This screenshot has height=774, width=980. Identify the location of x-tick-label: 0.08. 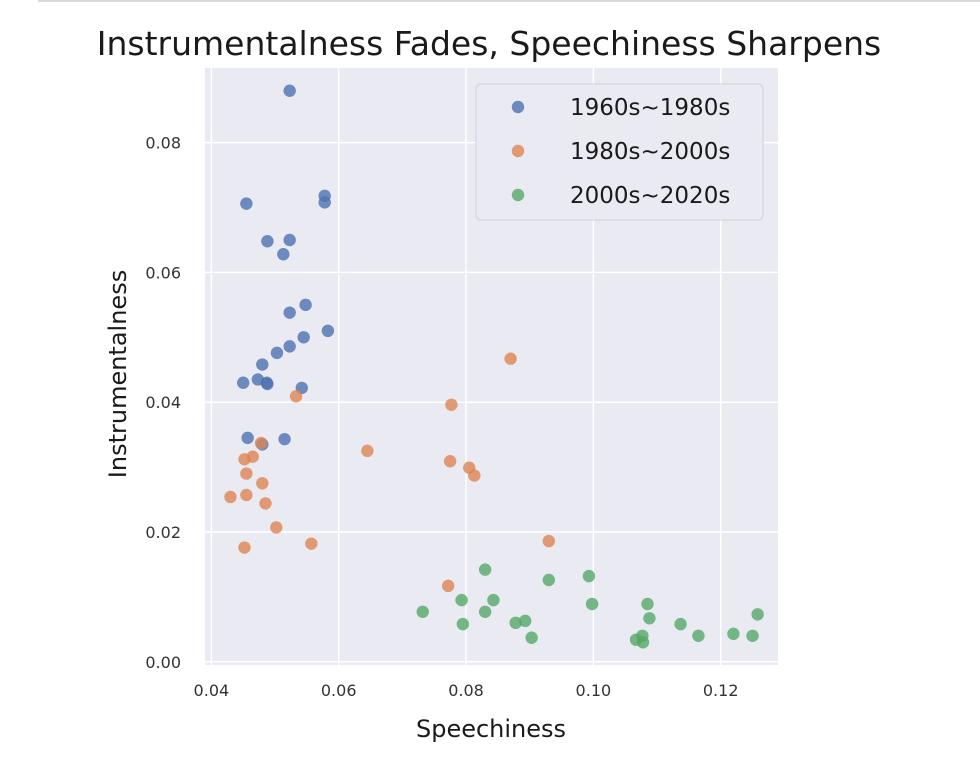
(466, 690).